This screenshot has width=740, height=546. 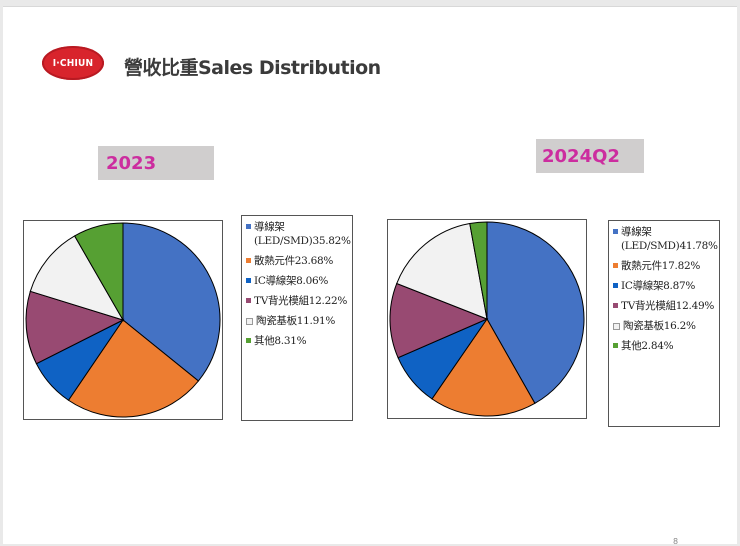 What do you see at coordinates (294, 261) in the screenshot?
I see `legend-label: 散熱元件23.68%` at bounding box center [294, 261].